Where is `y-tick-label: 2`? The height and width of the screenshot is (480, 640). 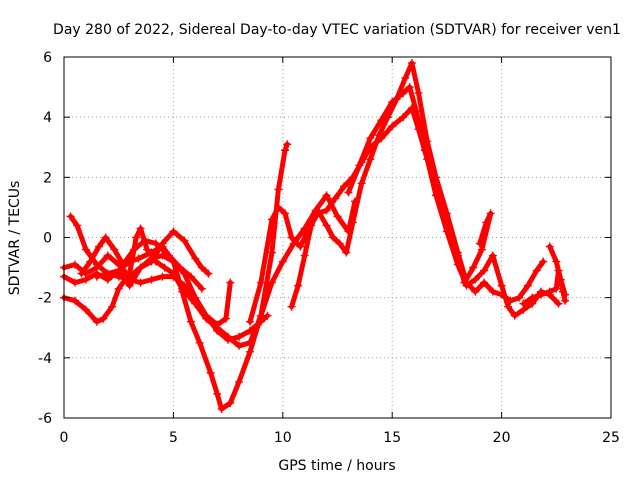 y-tick-label: 2 is located at coordinates (47, 178).